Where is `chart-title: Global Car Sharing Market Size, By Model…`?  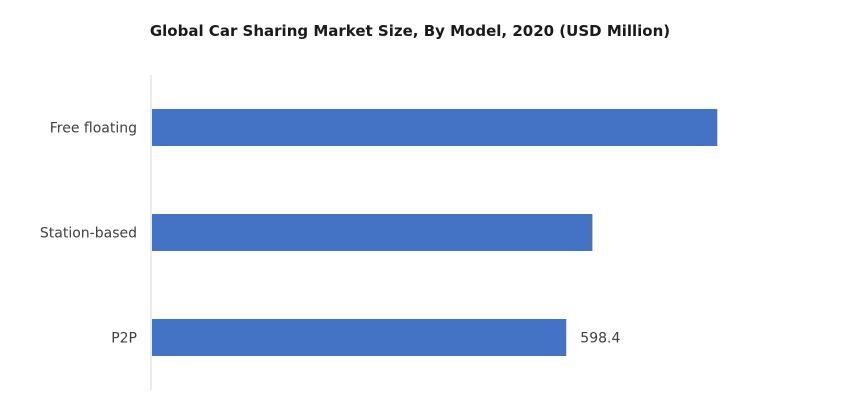 chart-title: Global Car Sharing Market Size, By Model… is located at coordinates (410, 31).